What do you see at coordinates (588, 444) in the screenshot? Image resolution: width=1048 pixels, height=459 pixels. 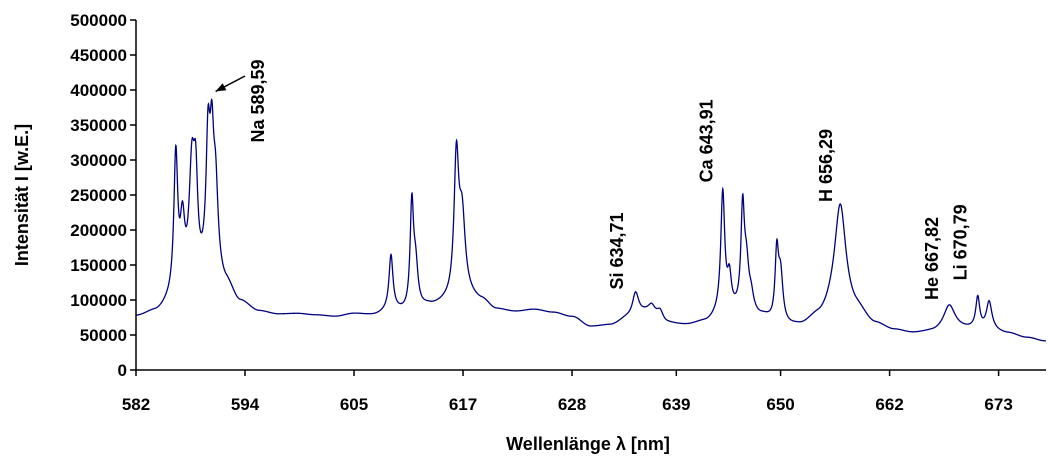 I see `x-axis-title: Wellenlänge λ [nm]` at bounding box center [588, 444].